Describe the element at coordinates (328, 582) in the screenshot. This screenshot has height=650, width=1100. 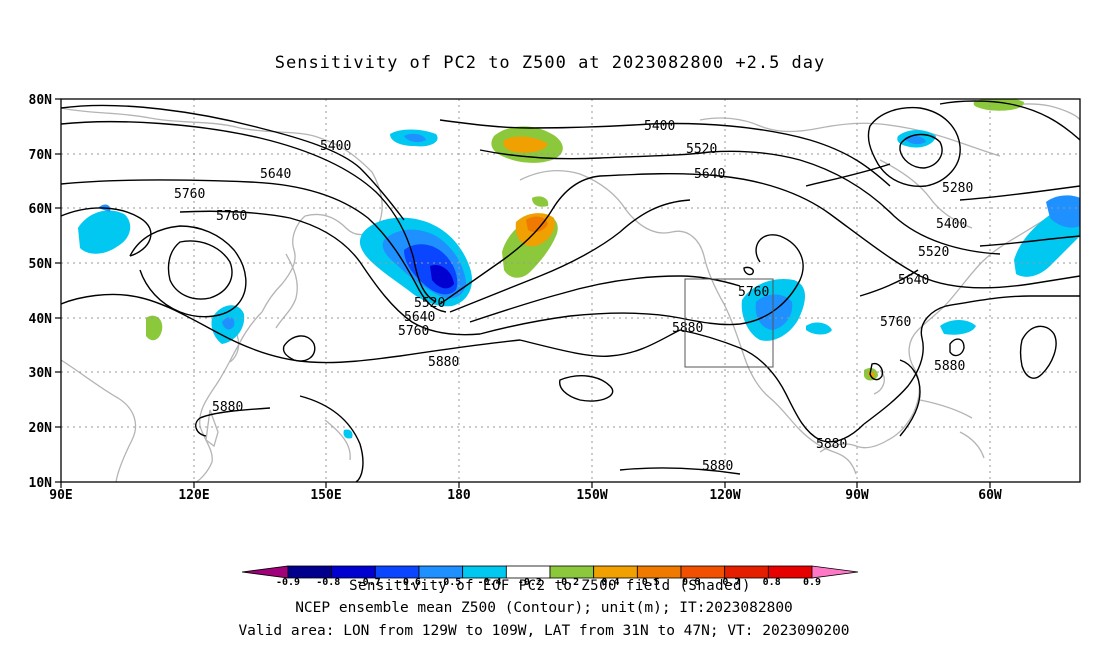
I see `colorbar-tick-label: -0.8` at that location.